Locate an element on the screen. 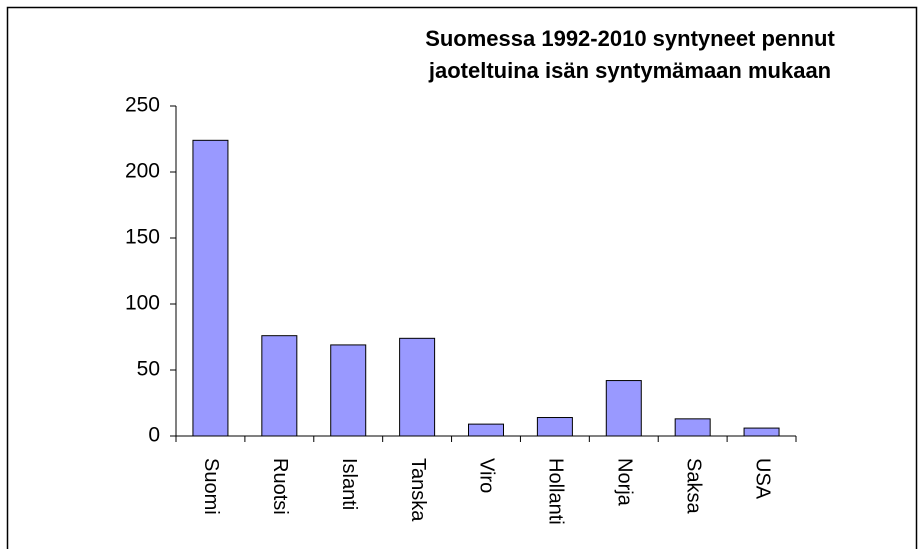  y-tick-label: 0 is located at coordinates (154, 435).